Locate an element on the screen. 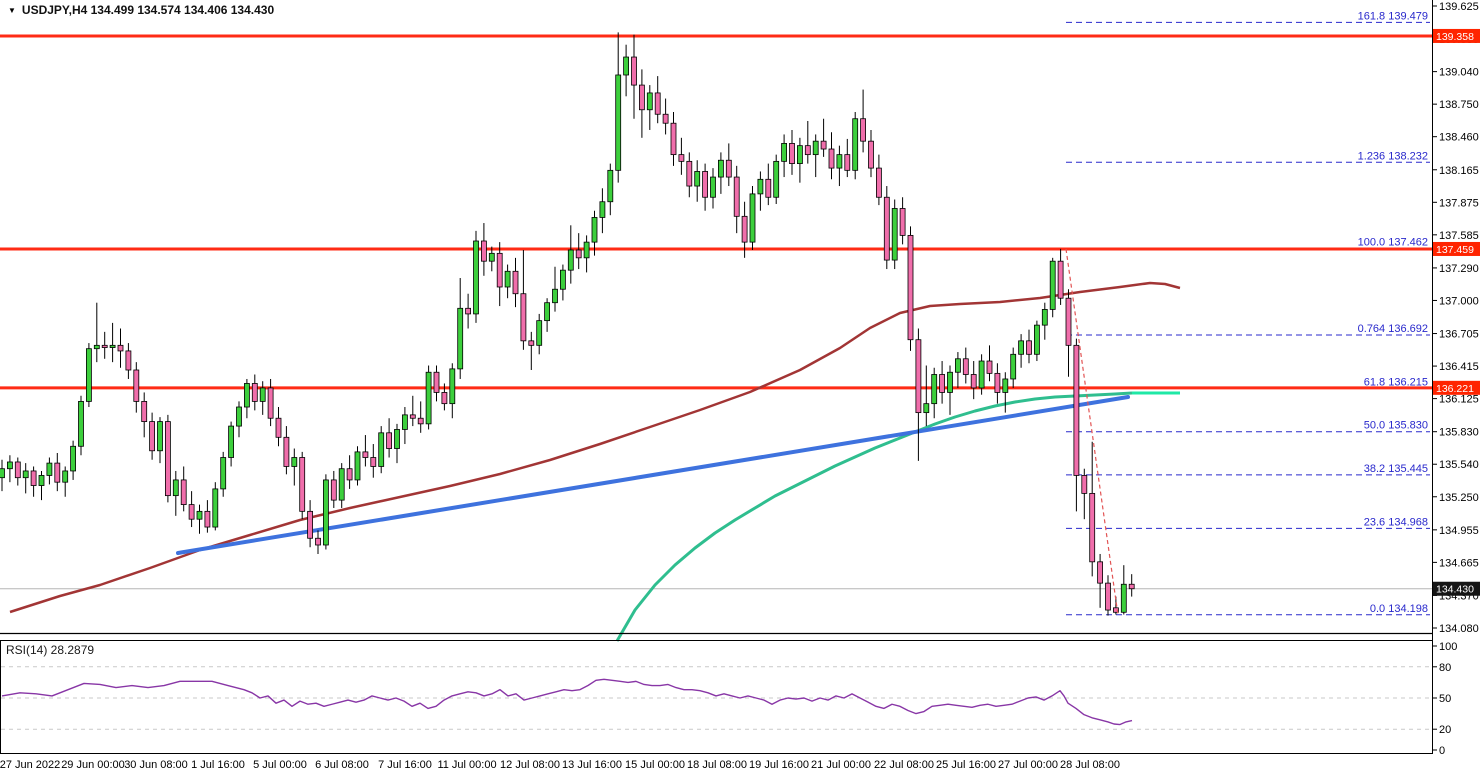  price-axis-label-box: 134.430 is located at coordinates (1456, 588).